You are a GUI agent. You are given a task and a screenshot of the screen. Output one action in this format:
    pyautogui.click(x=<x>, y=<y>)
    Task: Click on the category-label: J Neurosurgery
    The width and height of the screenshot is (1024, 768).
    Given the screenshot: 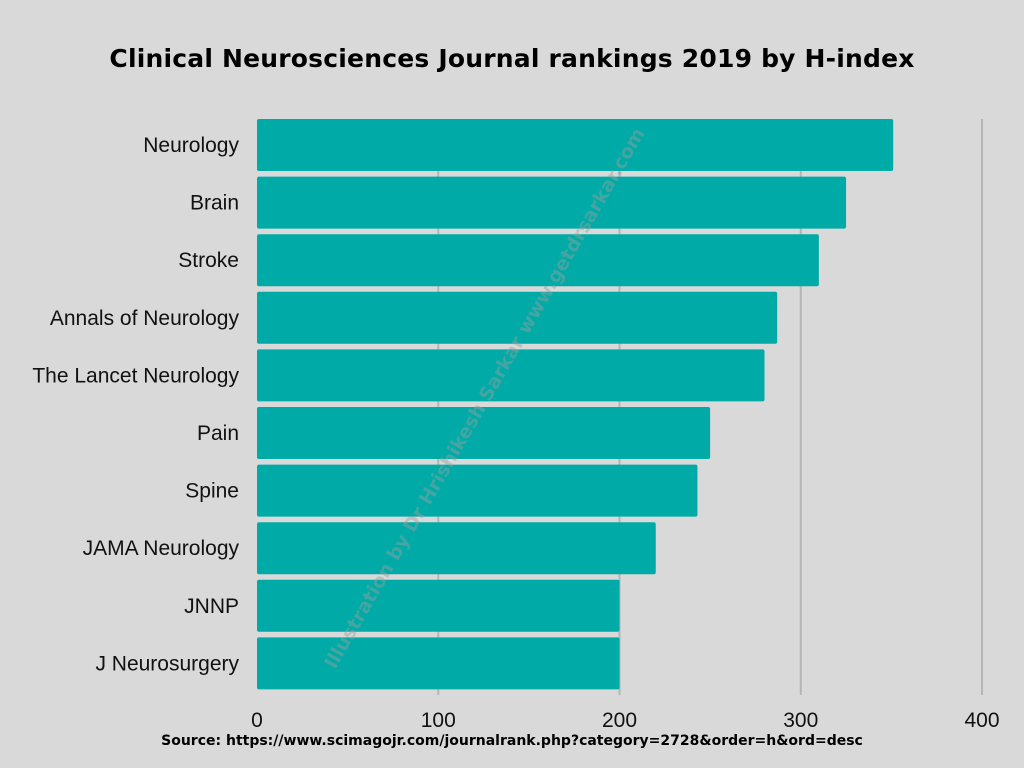 What is the action you would take?
    pyautogui.click(x=167, y=663)
    